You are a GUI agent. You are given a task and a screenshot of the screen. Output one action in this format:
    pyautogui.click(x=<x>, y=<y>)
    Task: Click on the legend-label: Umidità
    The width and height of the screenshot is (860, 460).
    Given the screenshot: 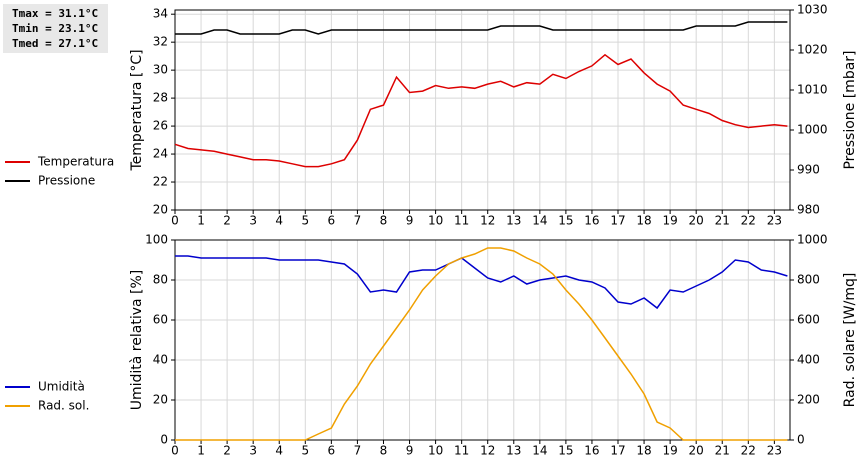 What is the action you would take?
    pyautogui.click(x=61, y=387)
    